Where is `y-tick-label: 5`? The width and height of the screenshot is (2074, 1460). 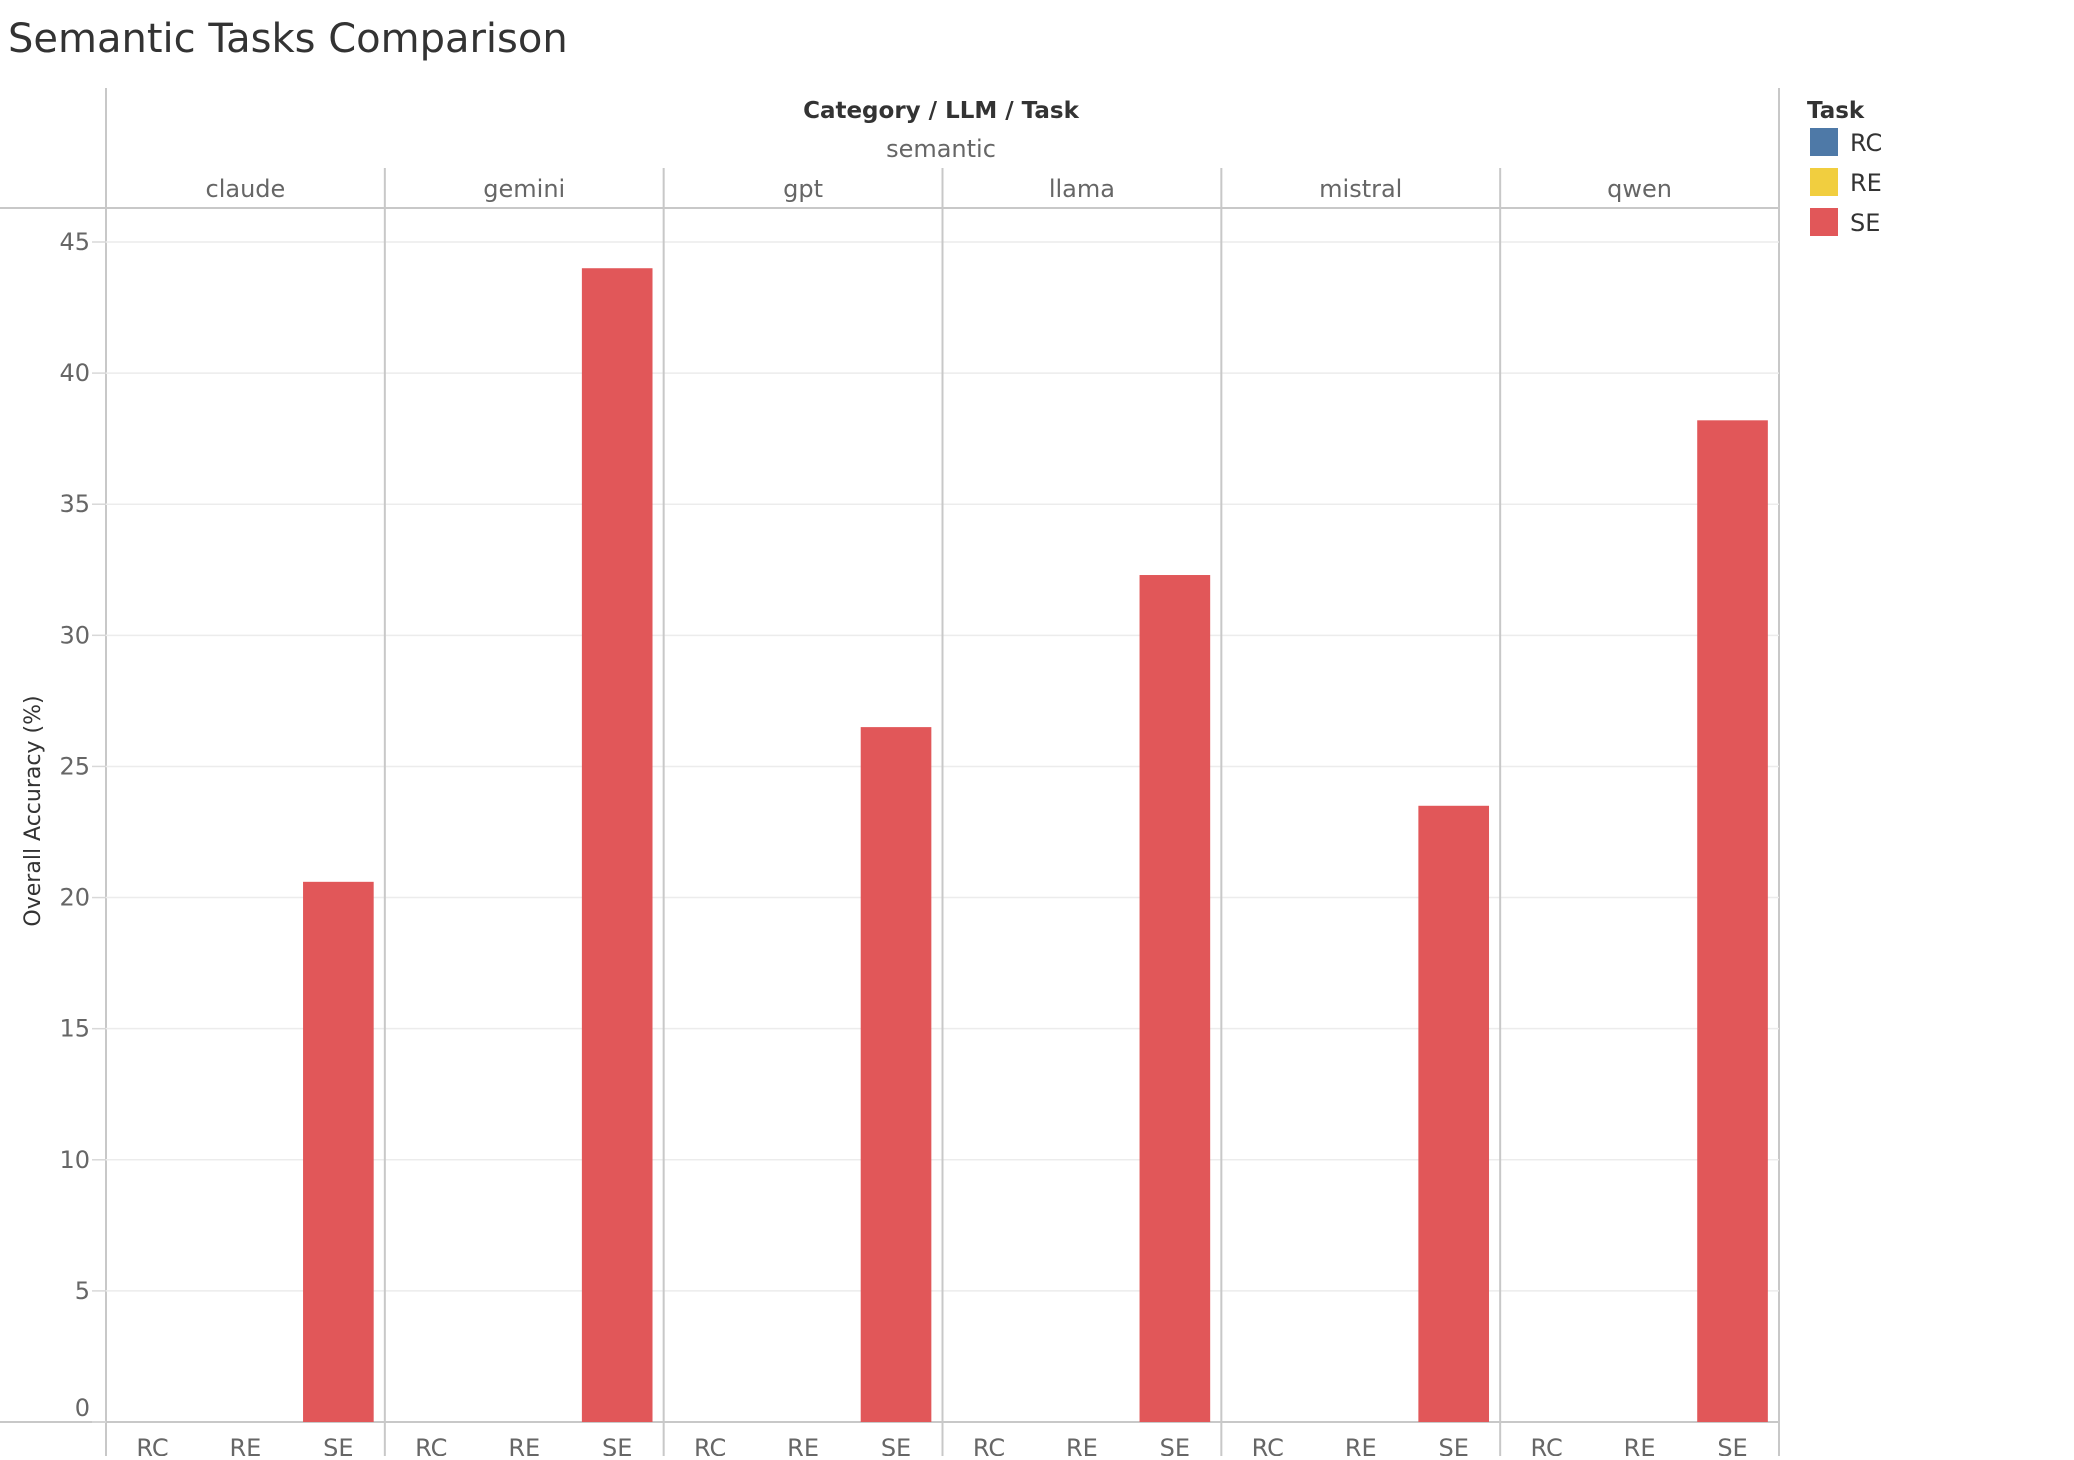 y-tick-label: 5 is located at coordinates (82, 1291).